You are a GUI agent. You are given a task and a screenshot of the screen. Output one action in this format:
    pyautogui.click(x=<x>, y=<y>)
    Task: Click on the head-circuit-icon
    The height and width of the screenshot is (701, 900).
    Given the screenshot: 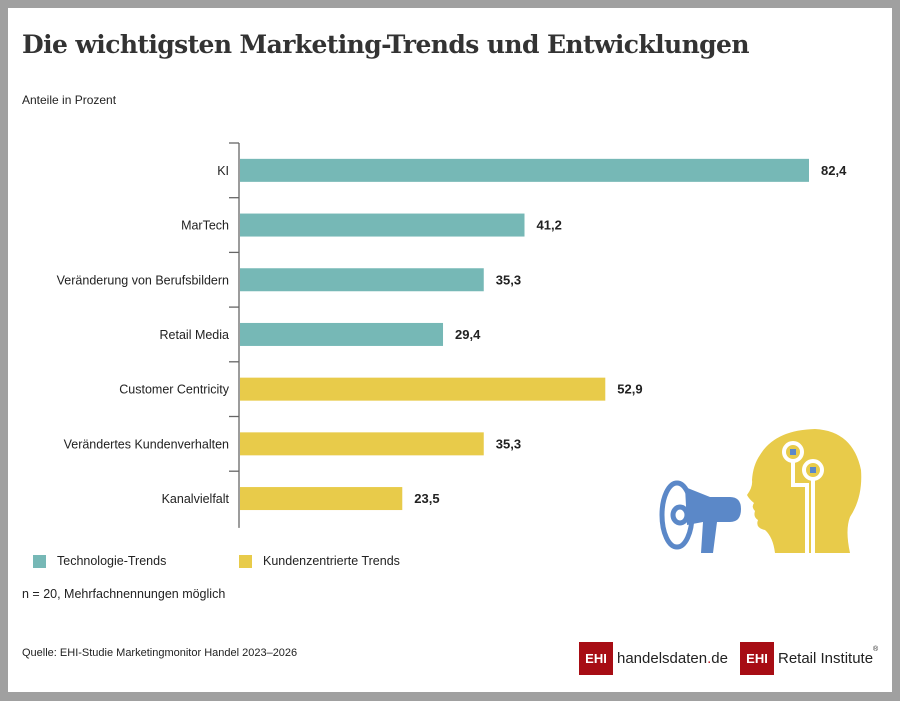 What is the action you would take?
    pyautogui.click(x=804, y=491)
    